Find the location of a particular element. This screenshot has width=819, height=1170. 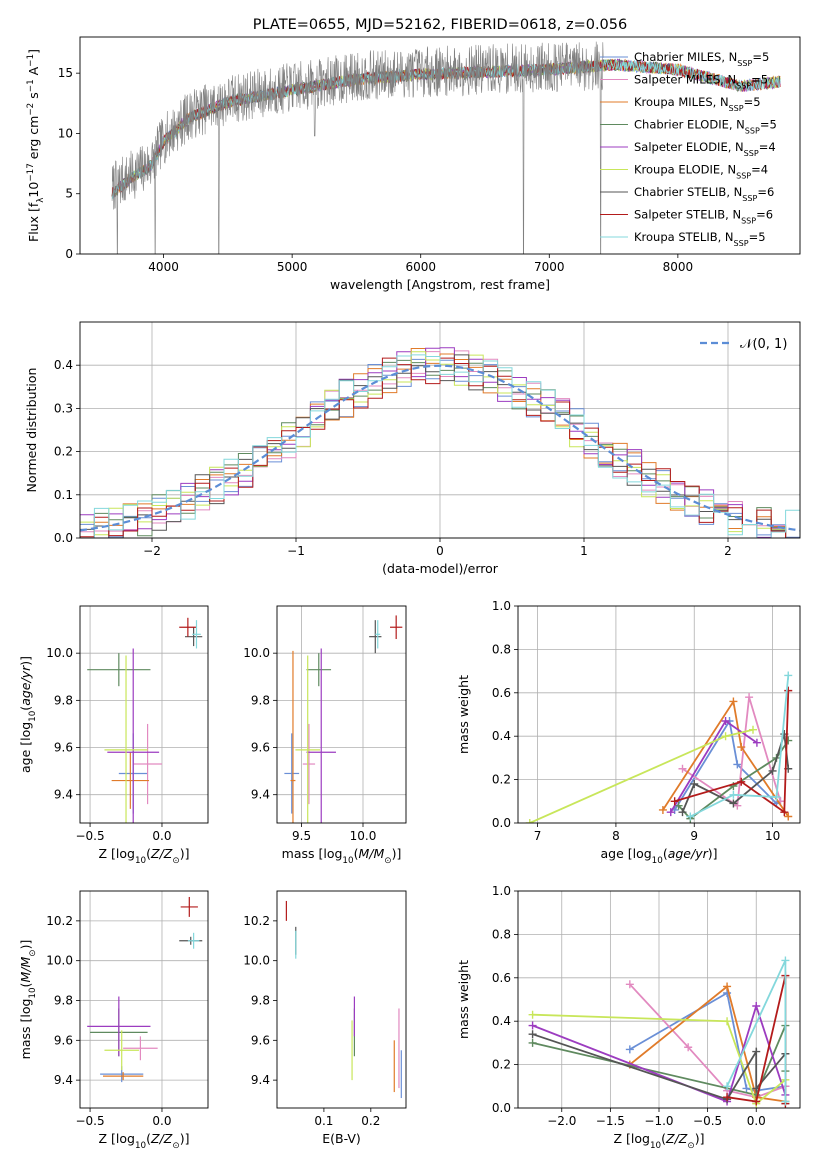

y-axis-label: age [log10(age/yr)] is located at coordinates (28, 714).